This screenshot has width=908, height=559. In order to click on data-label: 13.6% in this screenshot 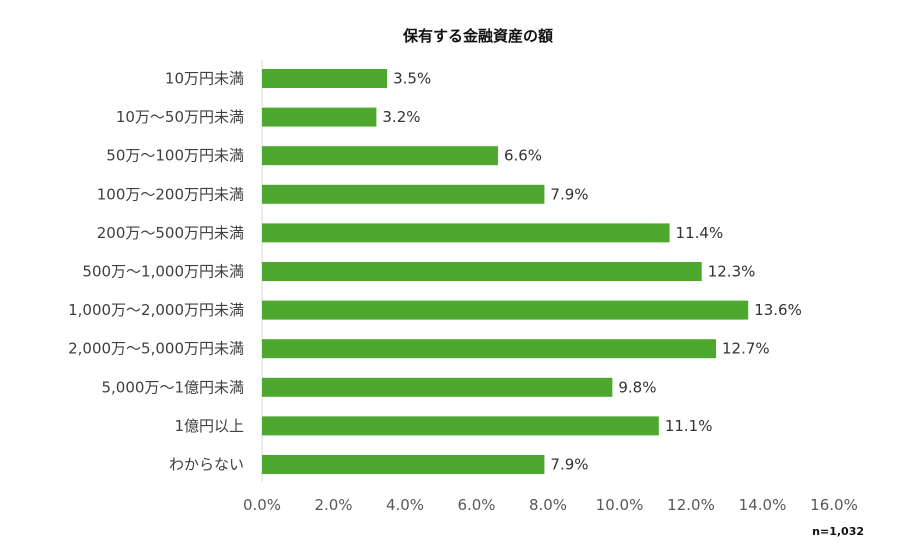, I will do `click(778, 310)`.